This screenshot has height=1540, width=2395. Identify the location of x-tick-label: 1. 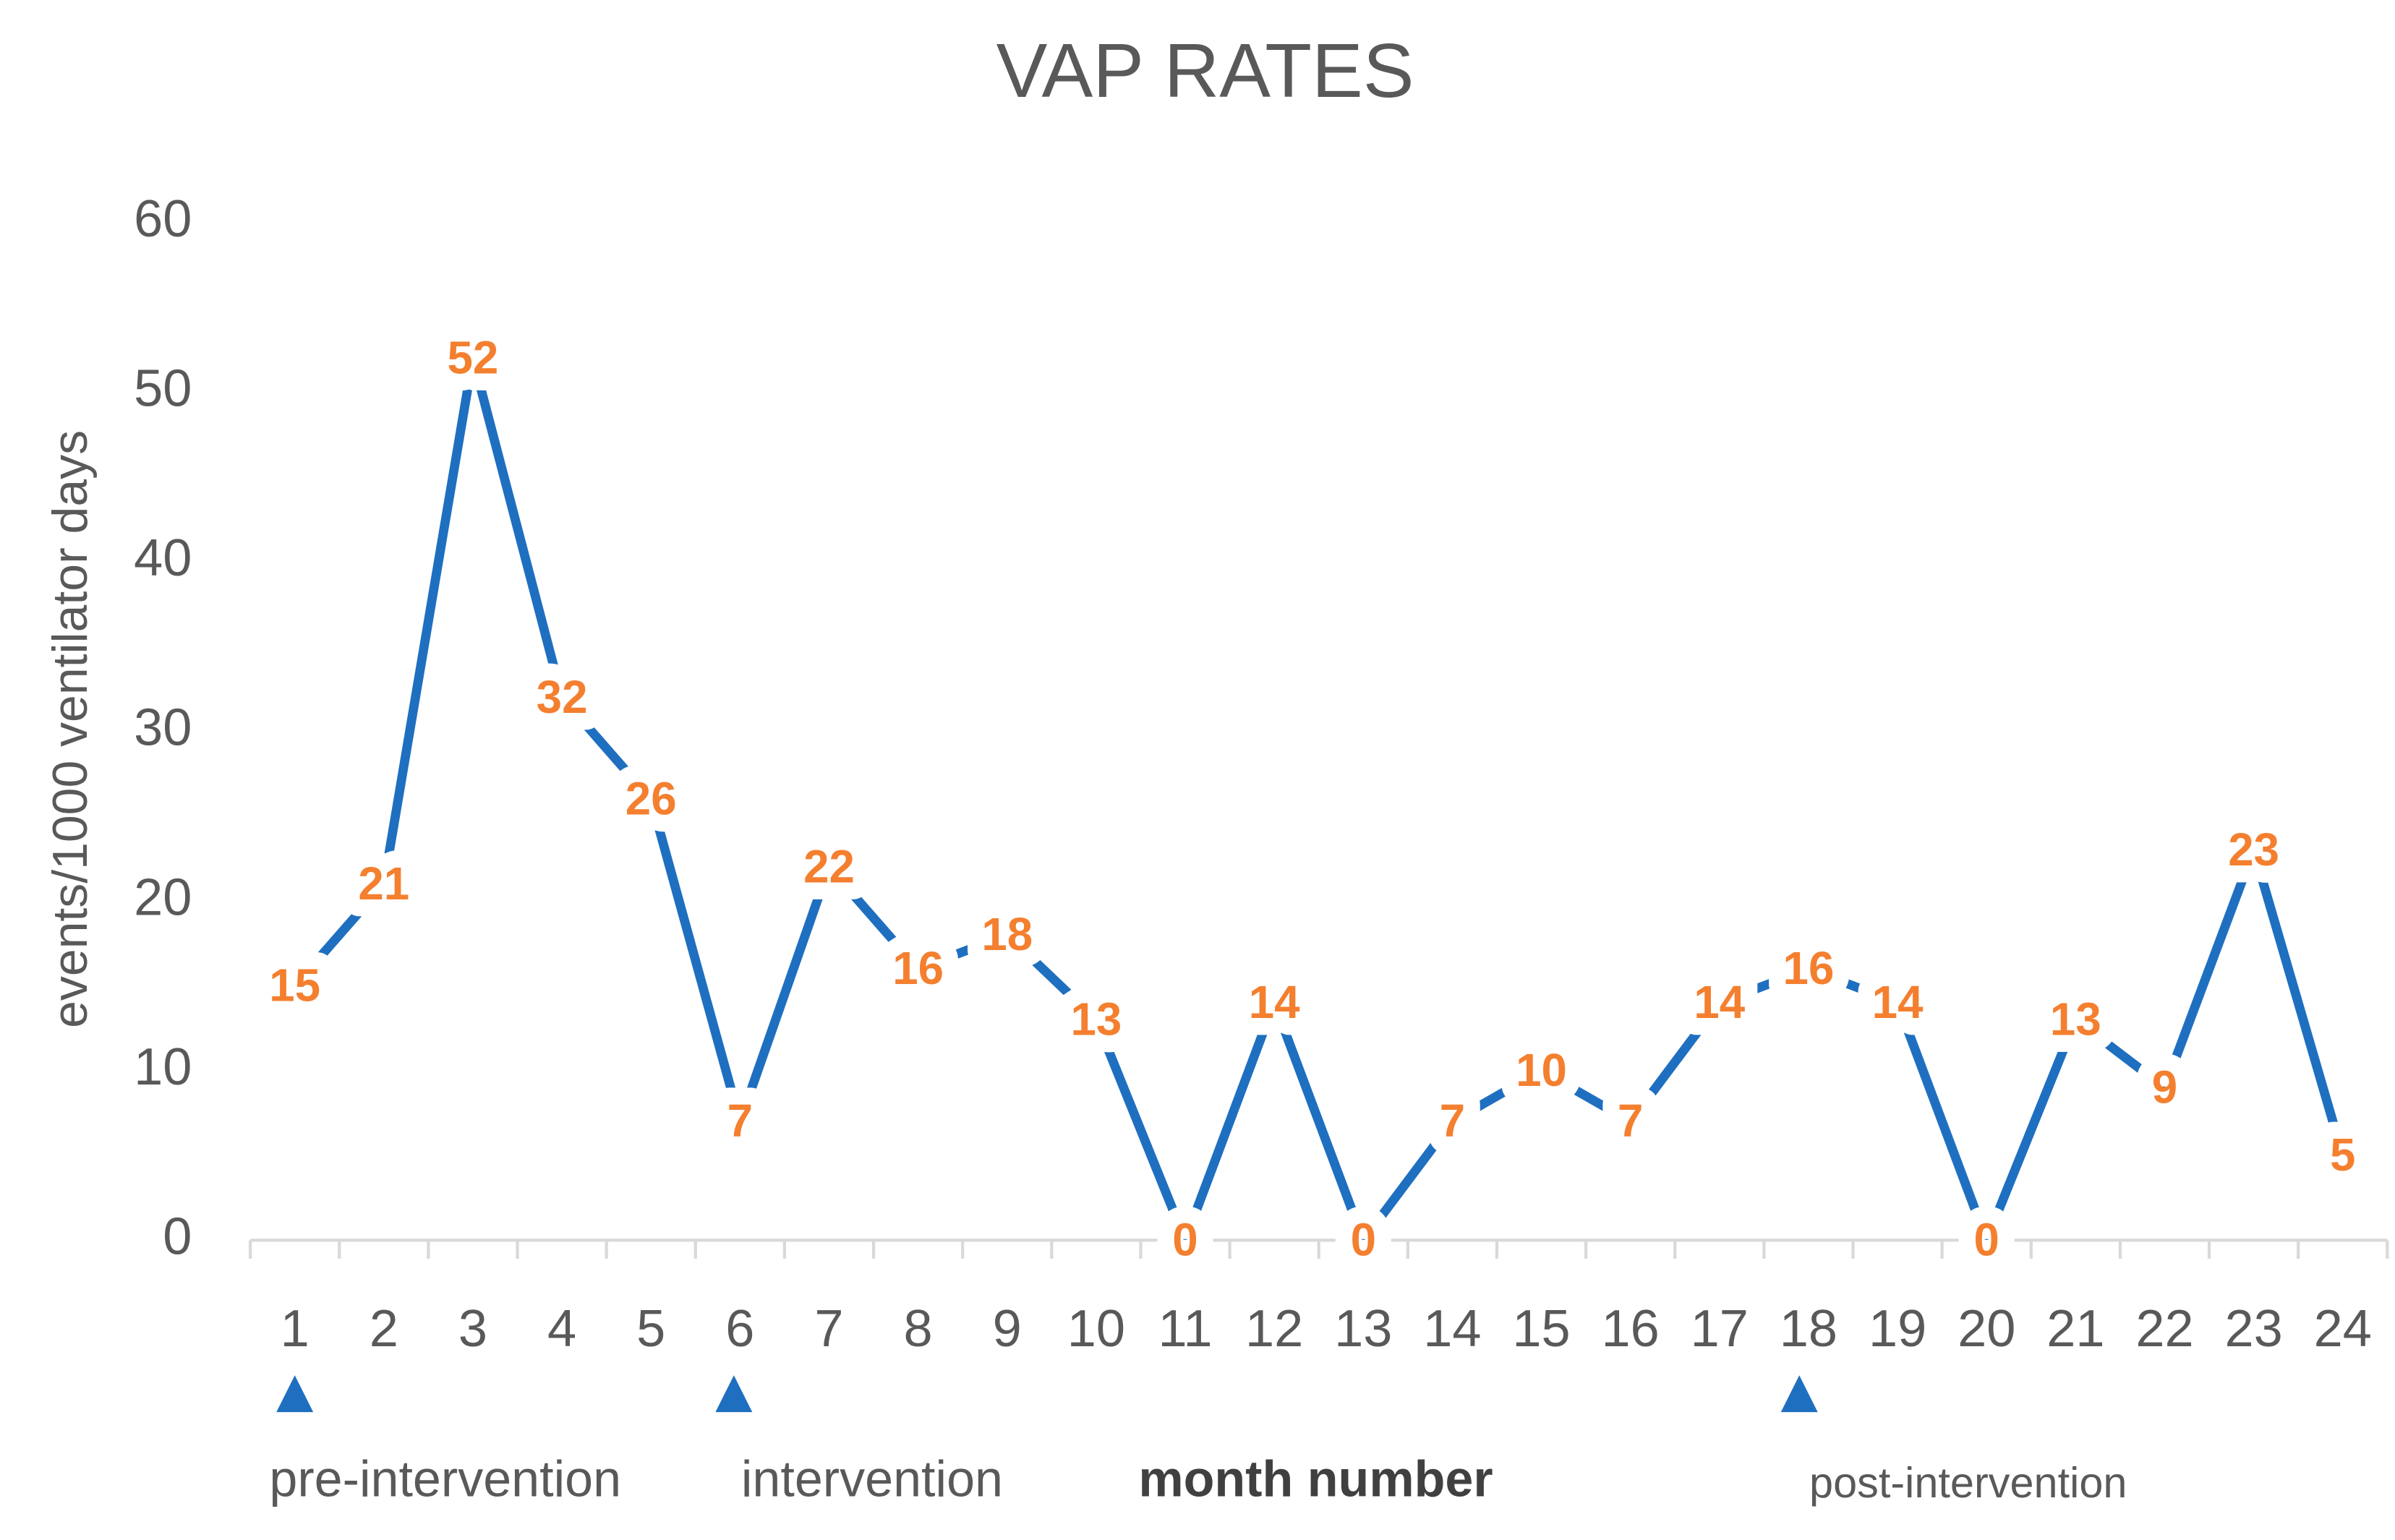
(295, 1329).